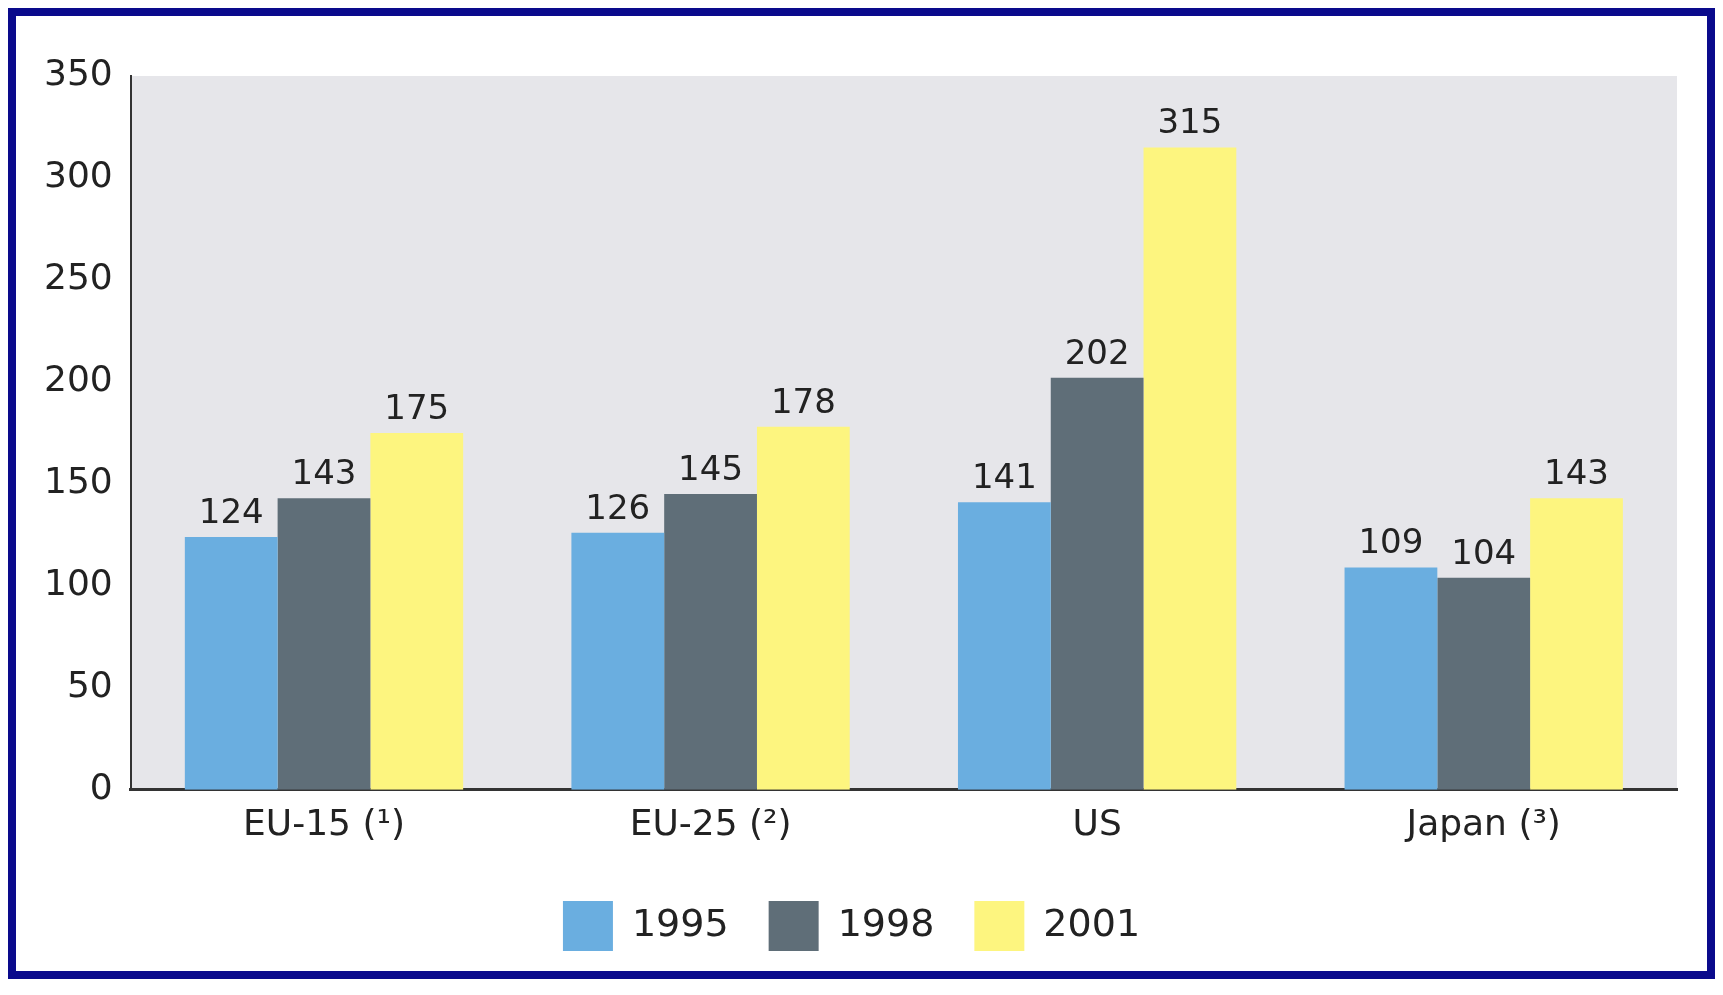  What do you see at coordinates (78, 73) in the screenshot?
I see `y-tick-label: 350` at bounding box center [78, 73].